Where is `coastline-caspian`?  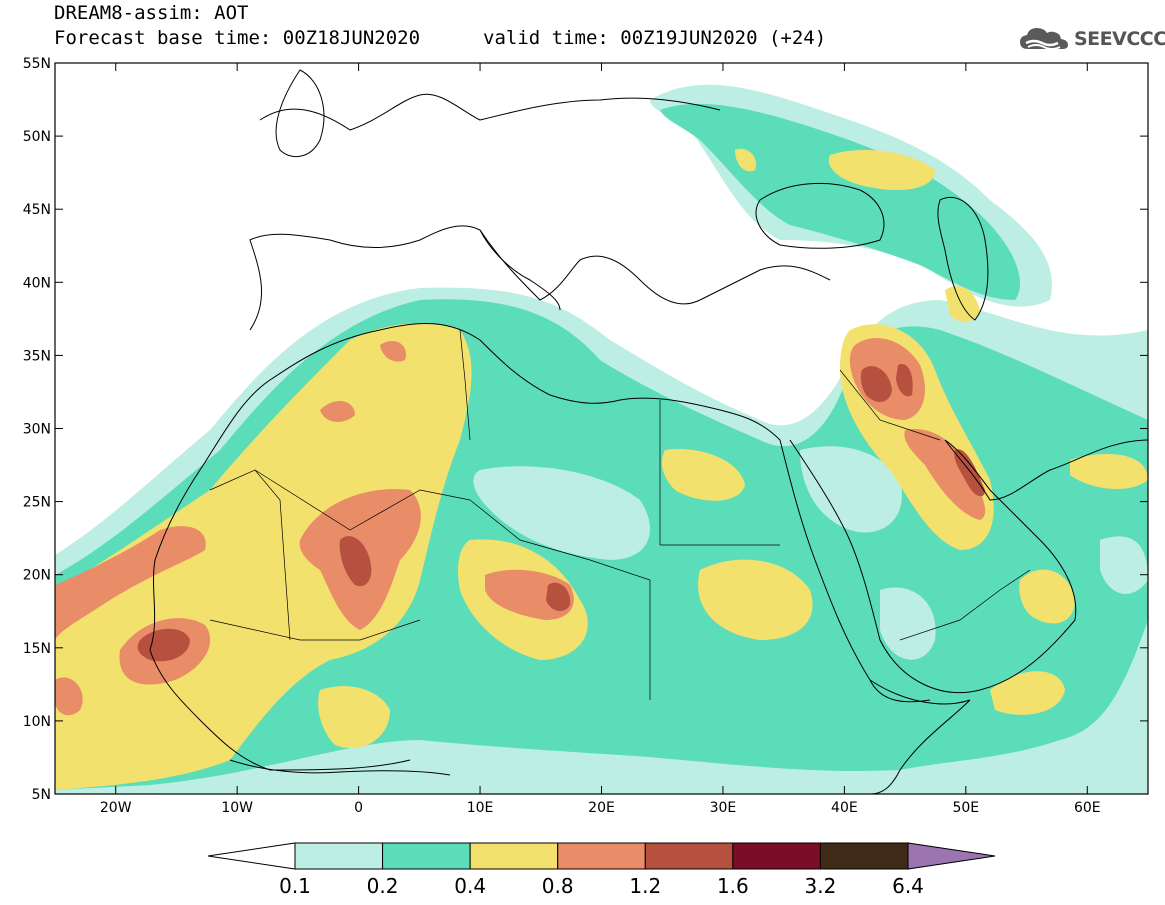 coastline-caspian is located at coordinates (963, 258).